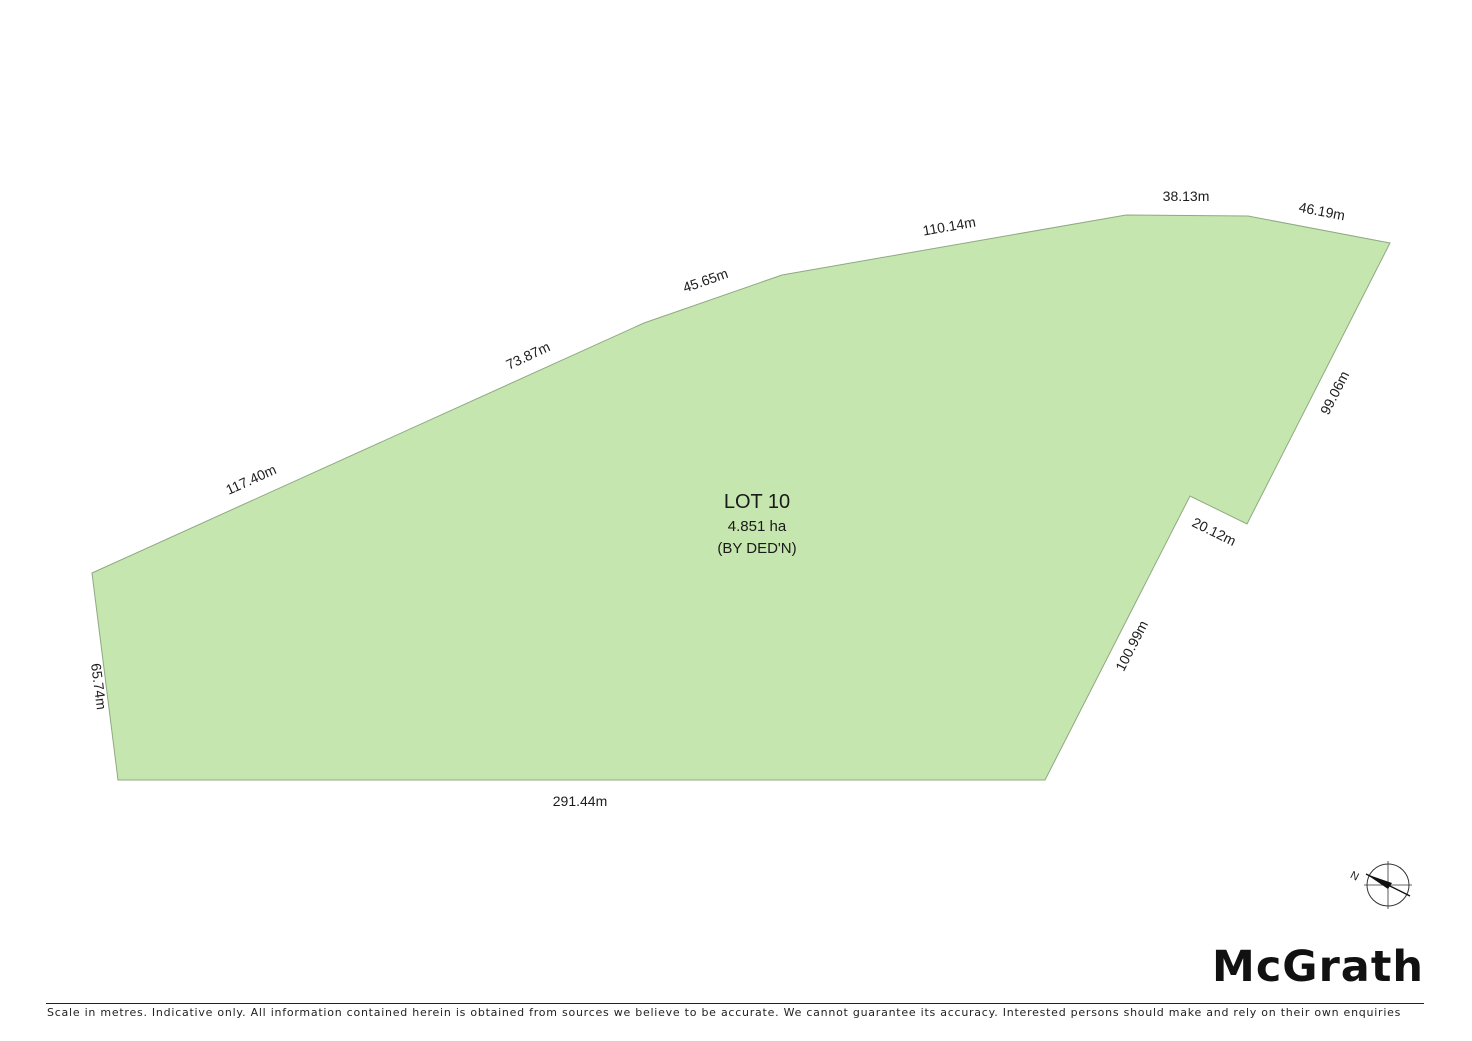 The width and height of the screenshot is (1472, 1041). What do you see at coordinates (580, 801) in the screenshot?
I see `dimension-label: 291.44m` at bounding box center [580, 801].